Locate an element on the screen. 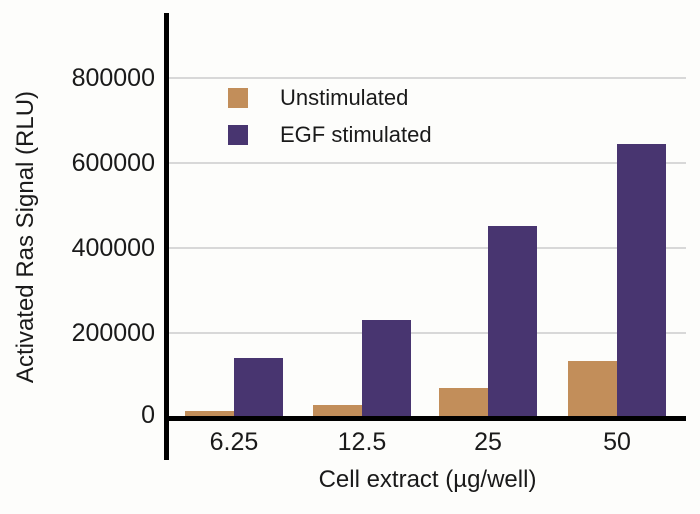 This screenshot has width=700, height=514. legend-label-unstimulated: Unstimulated is located at coordinates (344, 97).